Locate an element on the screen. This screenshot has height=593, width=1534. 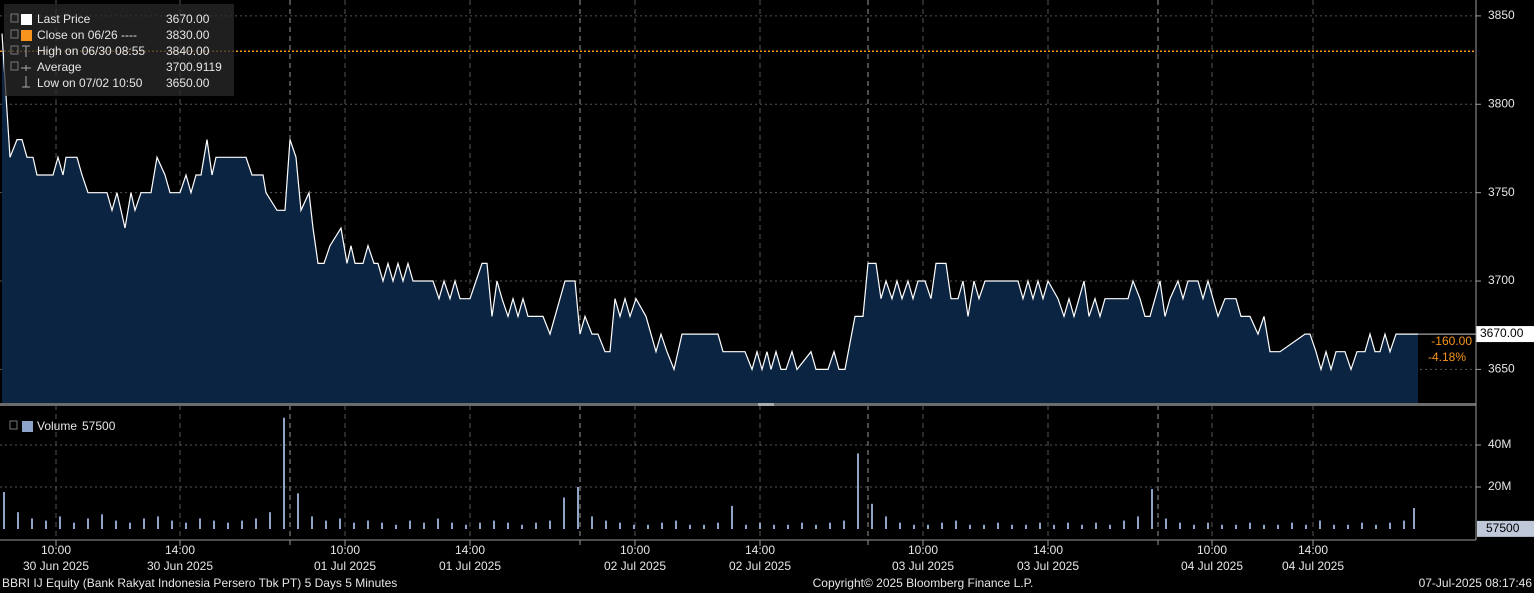
last-volume-tag is located at coordinates (1505, 528).